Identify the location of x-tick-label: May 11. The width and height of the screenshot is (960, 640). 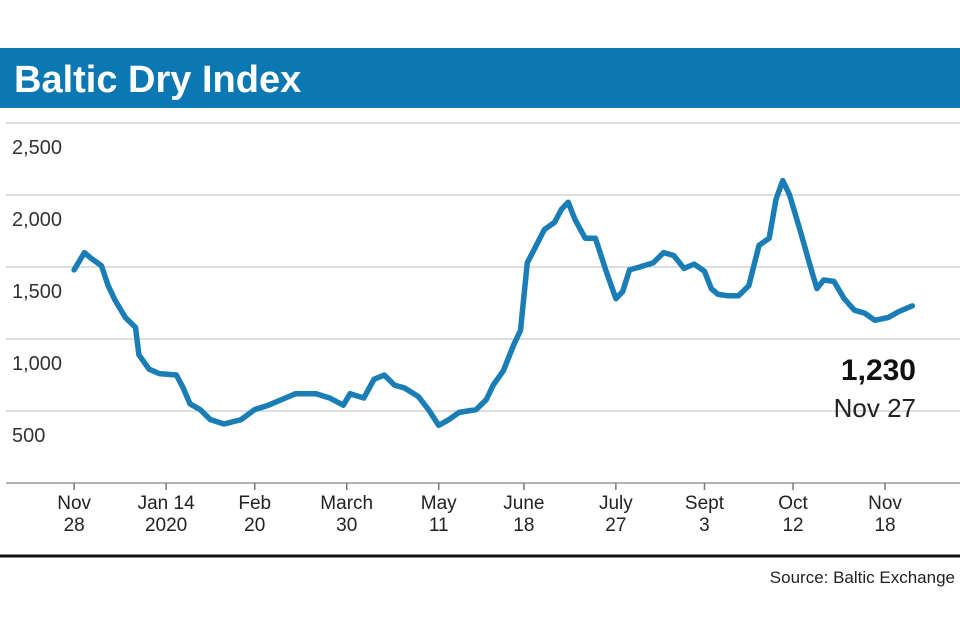
(438, 514).